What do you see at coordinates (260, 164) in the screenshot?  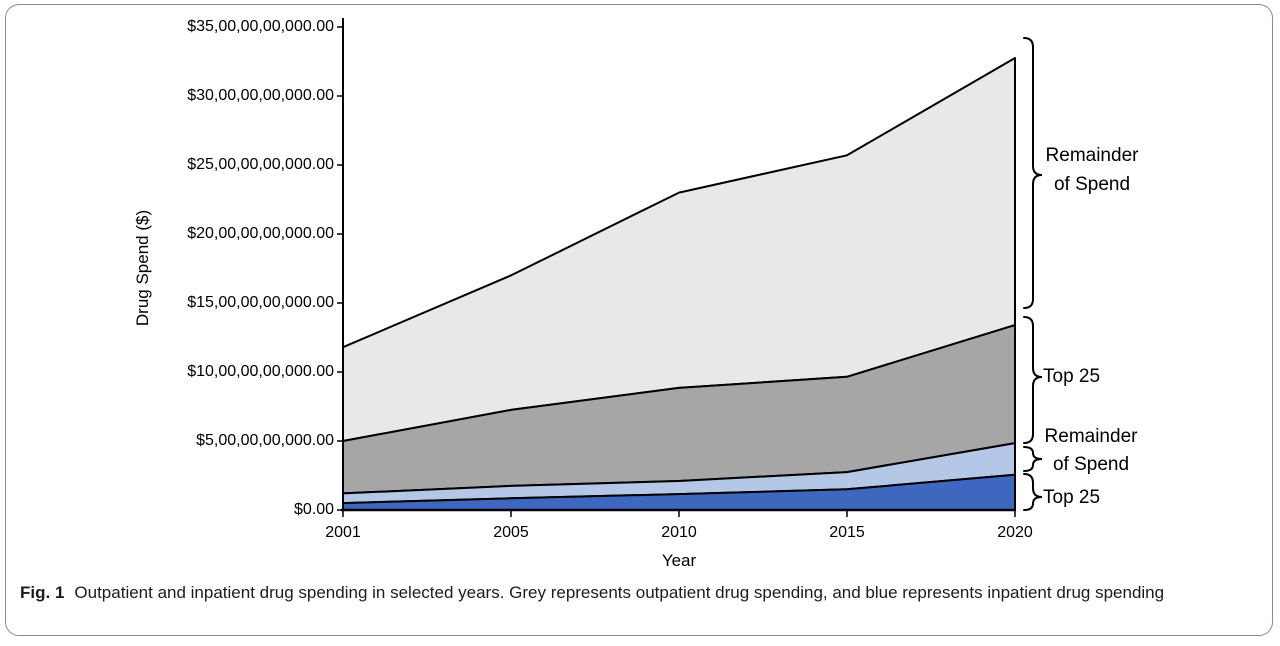 I see `y-tick-label: $25,00,00,00,000.00` at bounding box center [260, 164].